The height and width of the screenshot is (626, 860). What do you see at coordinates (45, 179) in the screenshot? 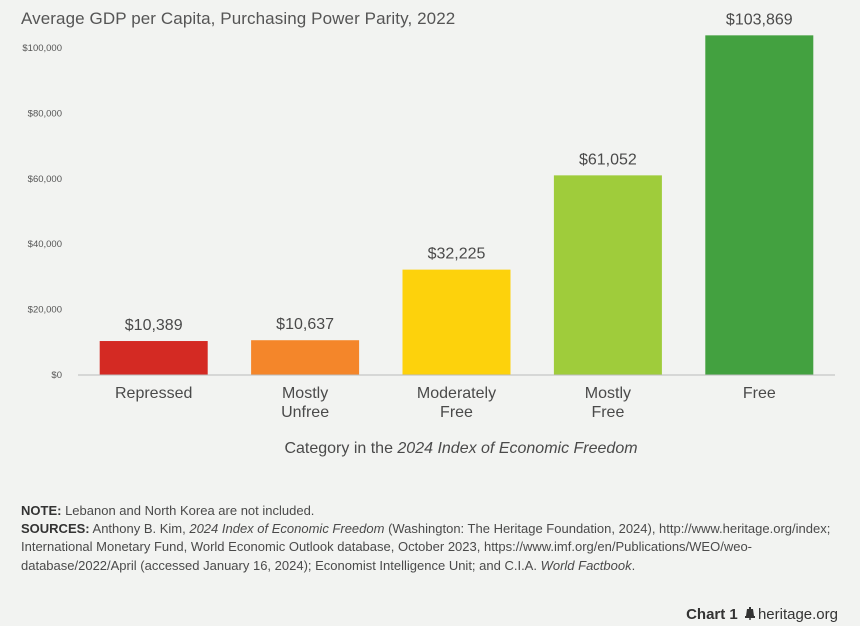
I see `y-tick-label: $60,000` at bounding box center [45, 179].